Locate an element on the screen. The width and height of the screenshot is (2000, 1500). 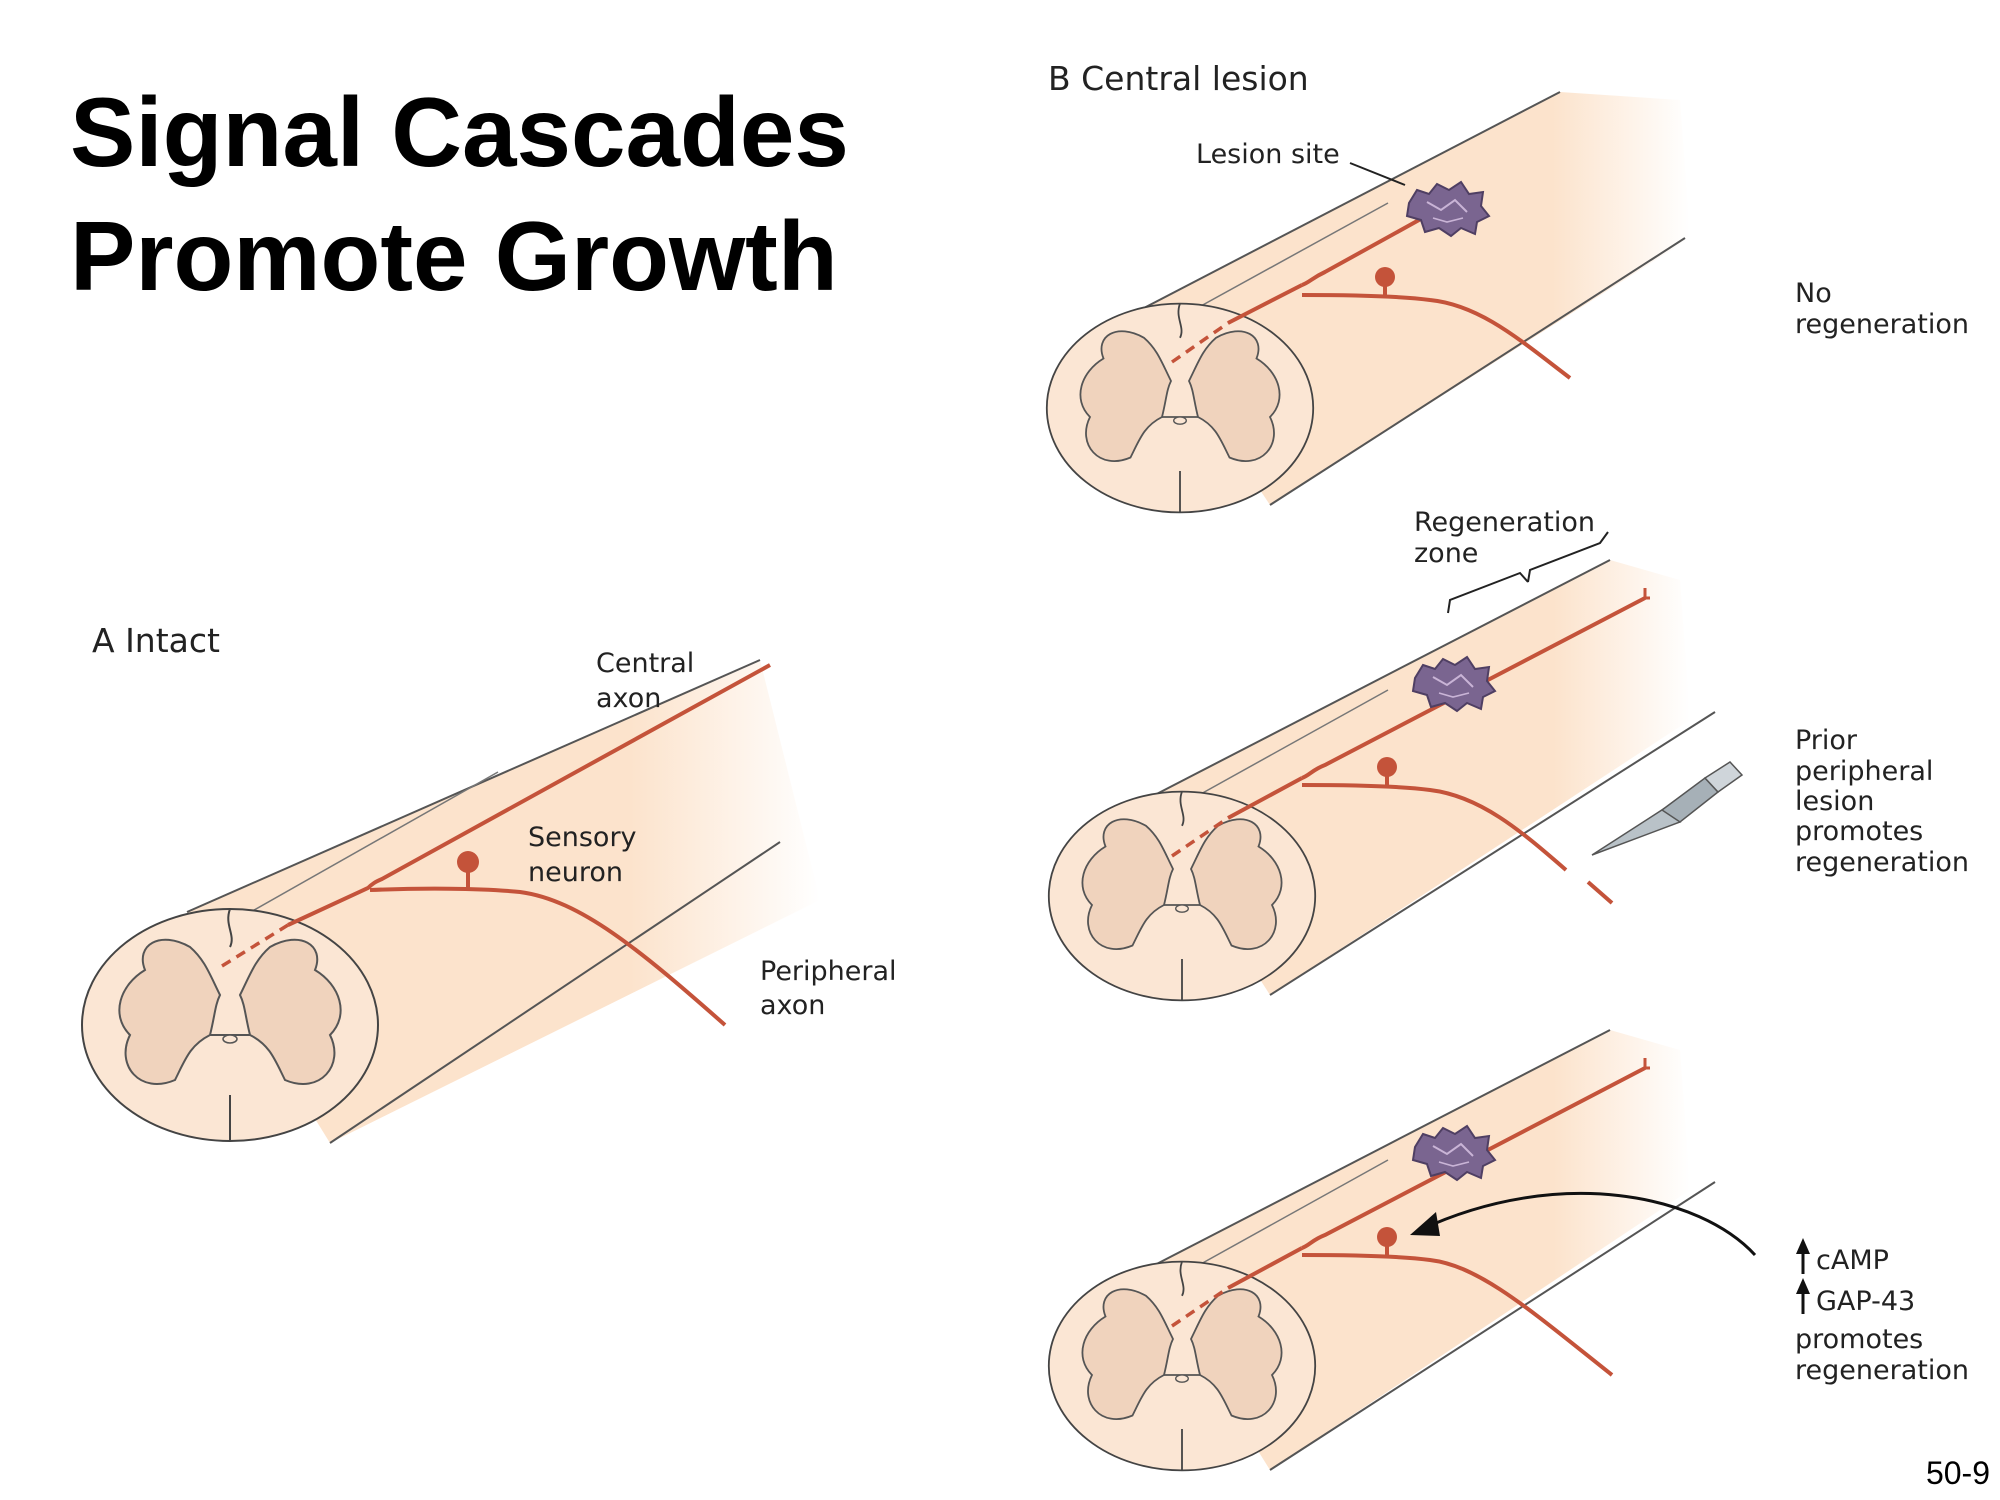
panel-a-cross-section is located at coordinates (230, 1025).